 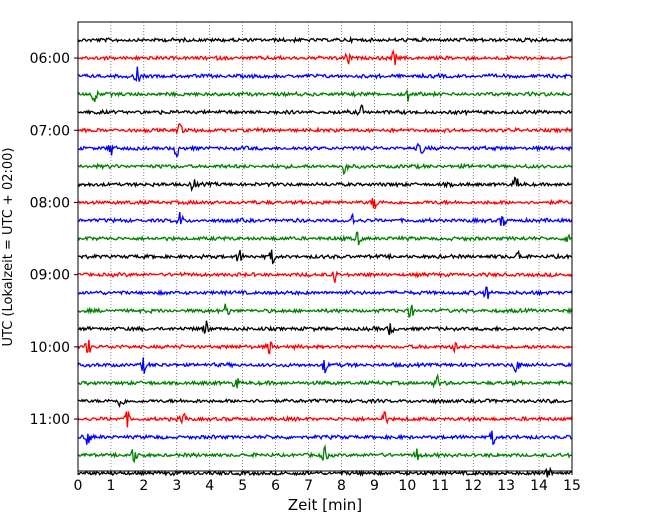 What do you see at coordinates (539, 486) in the screenshot?
I see `x-tick-label-14: 14` at bounding box center [539, 486].